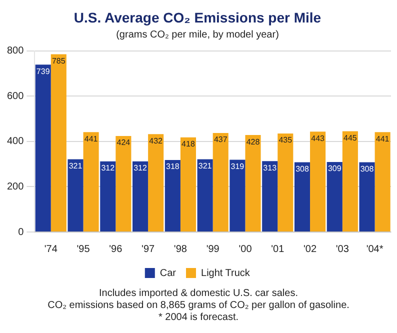  What do you see at coordinates (198, 17) in the screenshot?
I see `chart-title: U.S. Average CO₂ Emissions per Mile` at bounding box center [198, 17].